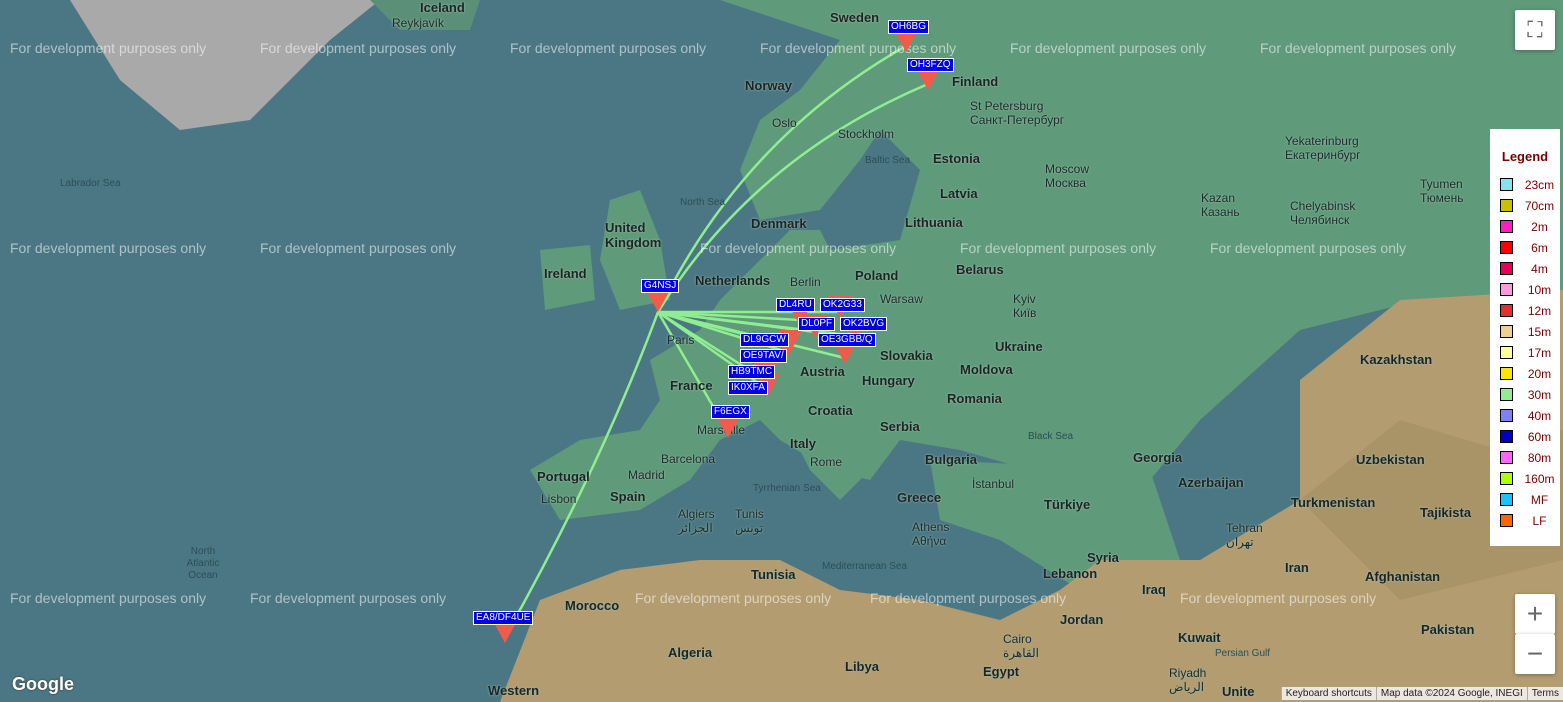 The height and width of the screenshot is (702, 1563). Describe the element at coordinates (822, 371) in the screenshot. I see `map-label: Austria` at that location.